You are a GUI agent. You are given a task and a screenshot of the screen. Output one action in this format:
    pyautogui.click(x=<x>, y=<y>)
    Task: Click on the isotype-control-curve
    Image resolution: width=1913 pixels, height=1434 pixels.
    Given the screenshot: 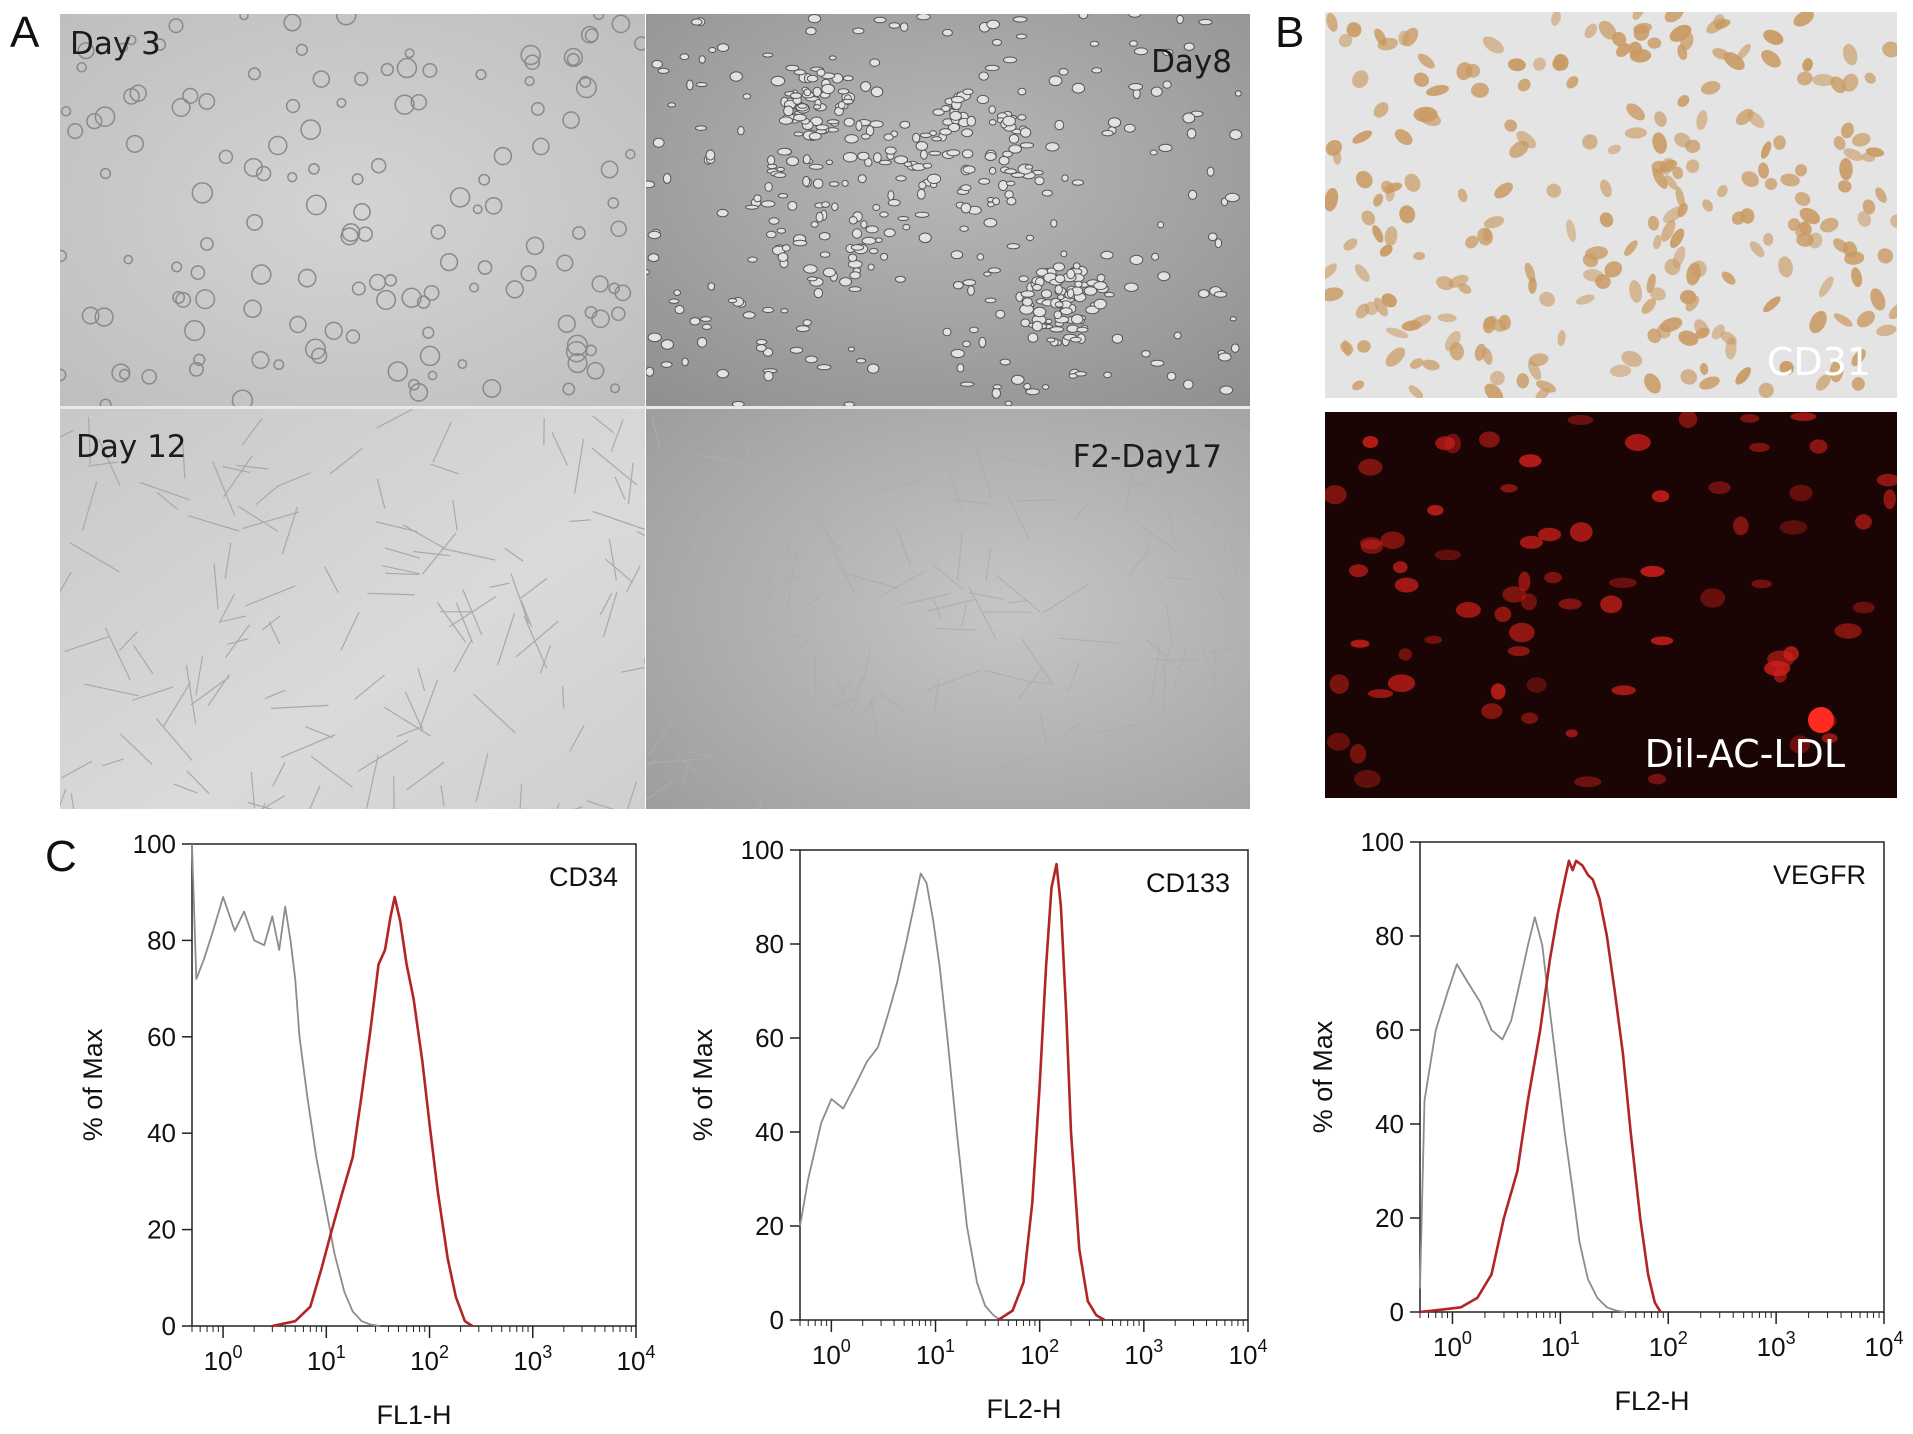 What is the action you would take?
    pyautogui.click(x=900, y=1096)
    